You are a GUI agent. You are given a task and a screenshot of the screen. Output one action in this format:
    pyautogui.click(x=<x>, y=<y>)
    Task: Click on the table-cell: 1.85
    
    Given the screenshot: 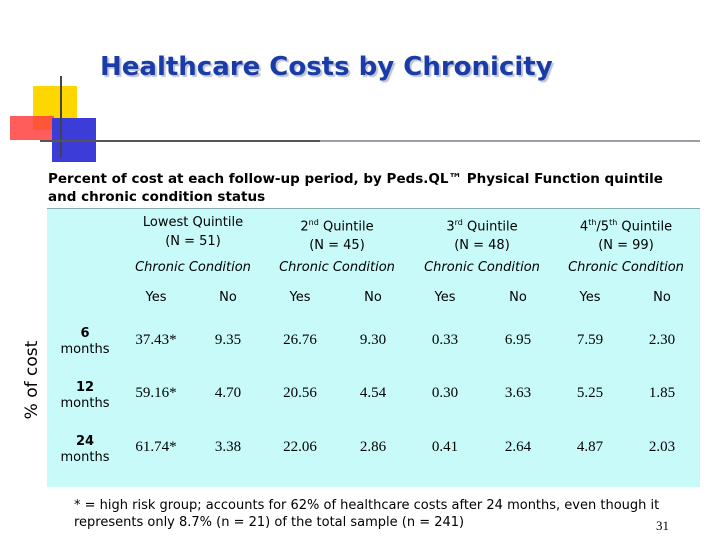 What is the action you would take?
    pyautogui.click(x=662, y=393)
    